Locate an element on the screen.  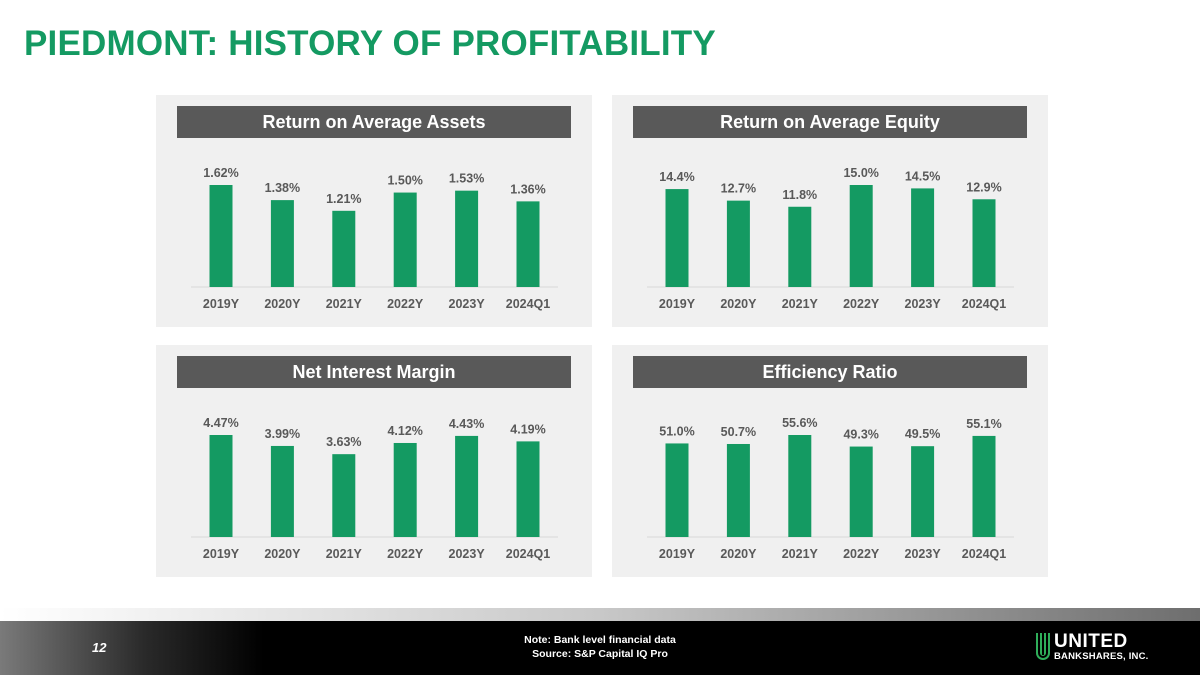
value-label: 4.12% is located at coordinates (404, 431).